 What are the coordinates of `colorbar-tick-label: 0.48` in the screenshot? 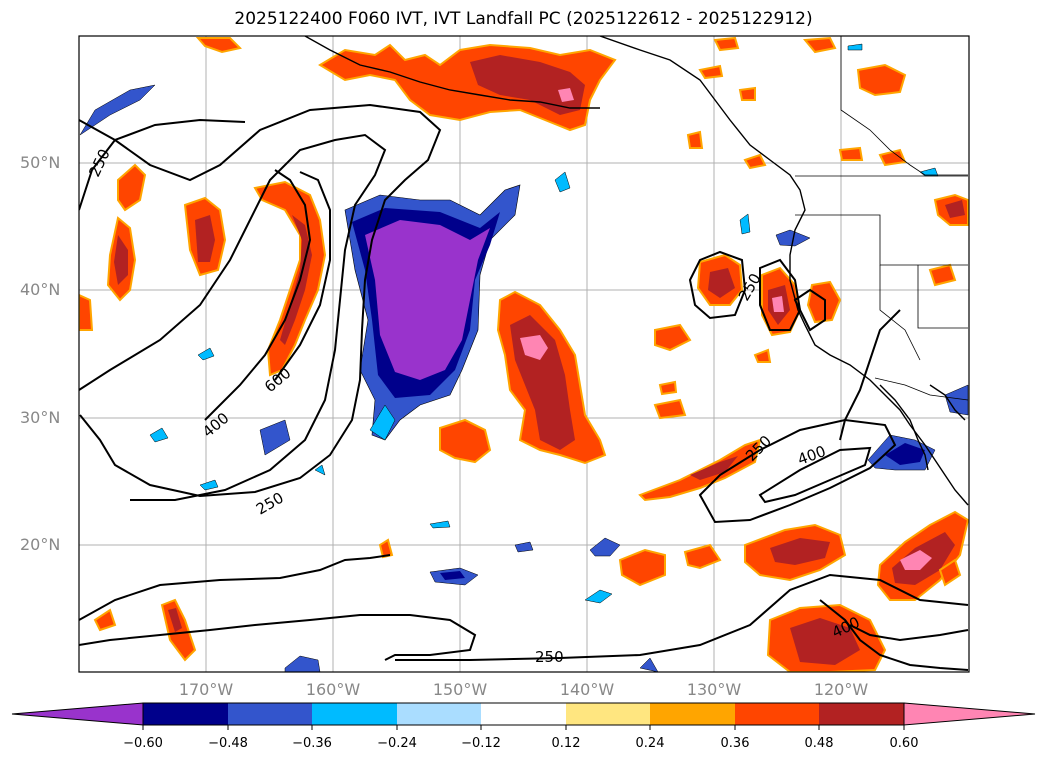 It's located at (819, 743).